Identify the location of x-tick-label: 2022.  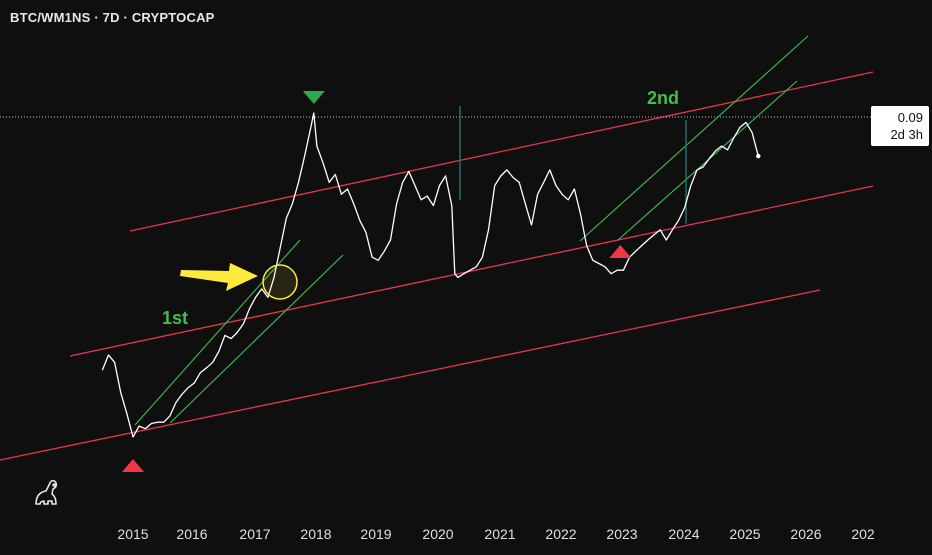
(560, 534).